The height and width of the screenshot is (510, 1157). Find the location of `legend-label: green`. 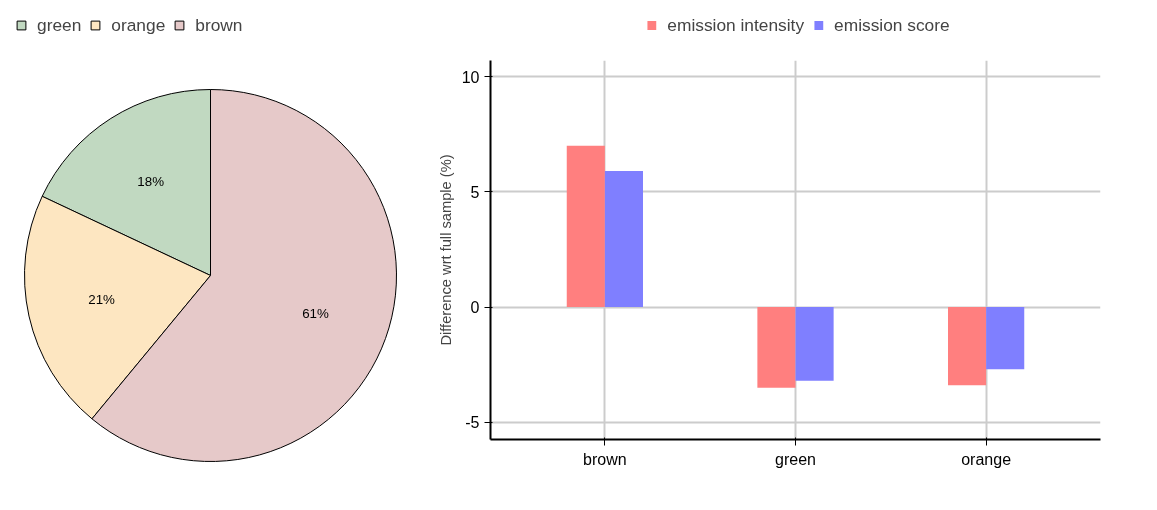

legend-label: green is located at coordinates (59, 25).